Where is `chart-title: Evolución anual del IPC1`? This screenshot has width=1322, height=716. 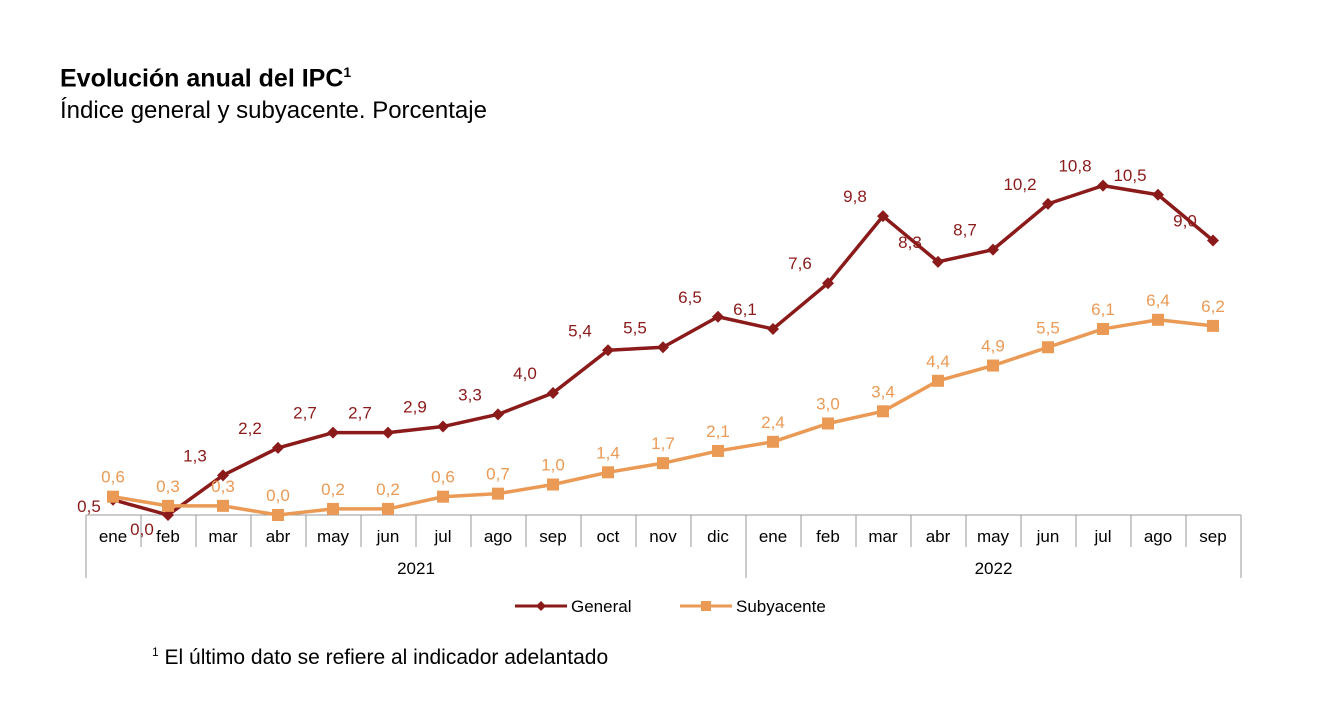
chart-title: Evolución anual del IPC1 is located at coordinates (205, 78).